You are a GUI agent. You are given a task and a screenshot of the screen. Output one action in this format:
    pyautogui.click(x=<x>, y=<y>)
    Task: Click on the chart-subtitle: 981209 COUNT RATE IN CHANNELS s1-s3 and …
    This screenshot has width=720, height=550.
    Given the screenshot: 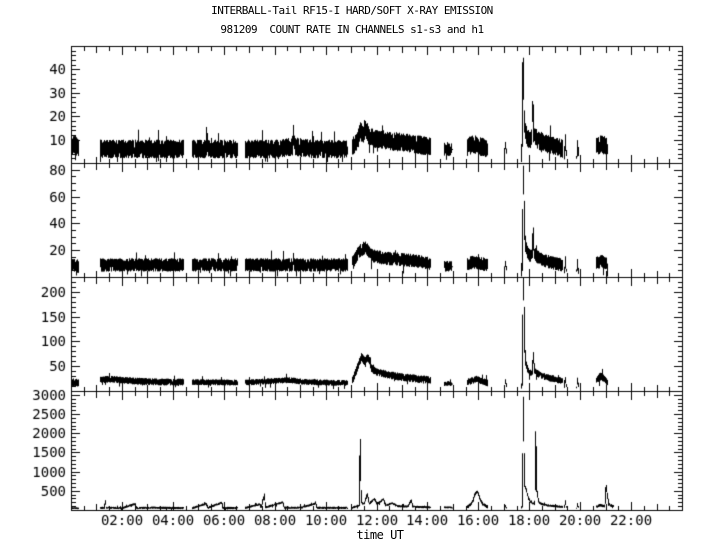 What is the action you would take?
    pyautogui.click(x=352, y=29)
    